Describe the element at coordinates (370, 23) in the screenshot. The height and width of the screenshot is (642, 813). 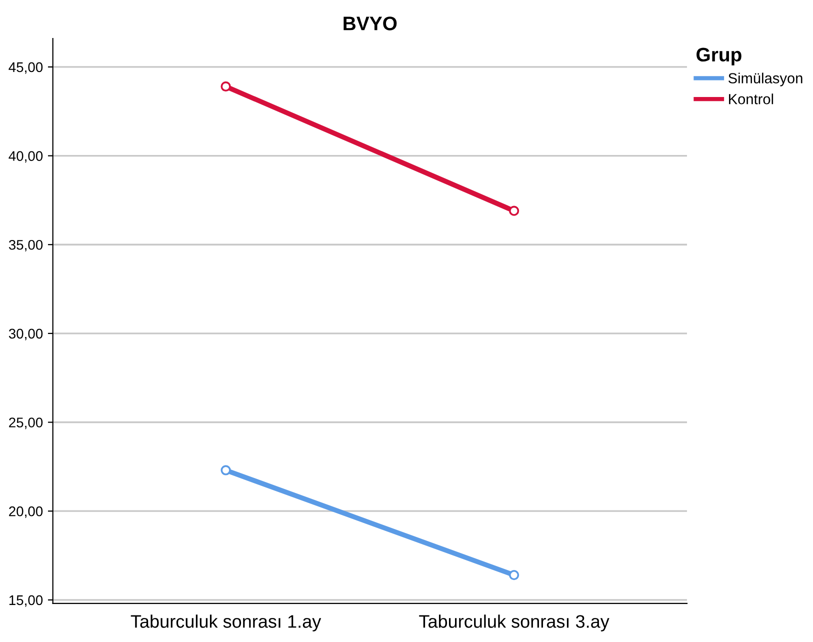
I see `chart-title: BVYO` at that location.